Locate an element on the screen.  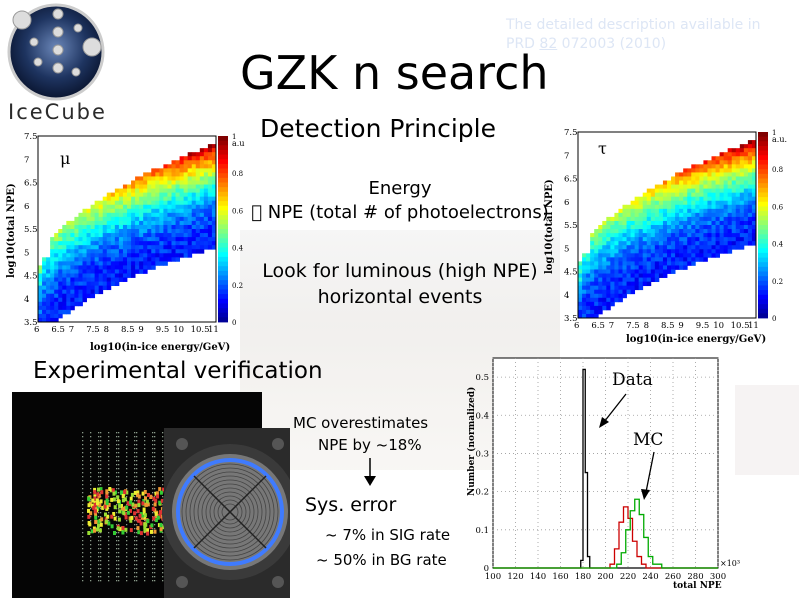
annotation-data-arrow is located at coordinates (613, 410).